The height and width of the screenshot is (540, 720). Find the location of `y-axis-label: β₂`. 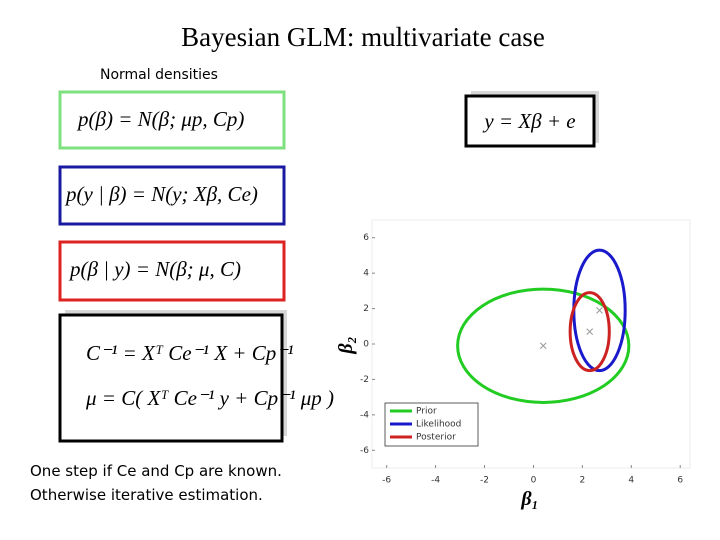

y-axis-label: β₂ is located at coordinates (346, 345).